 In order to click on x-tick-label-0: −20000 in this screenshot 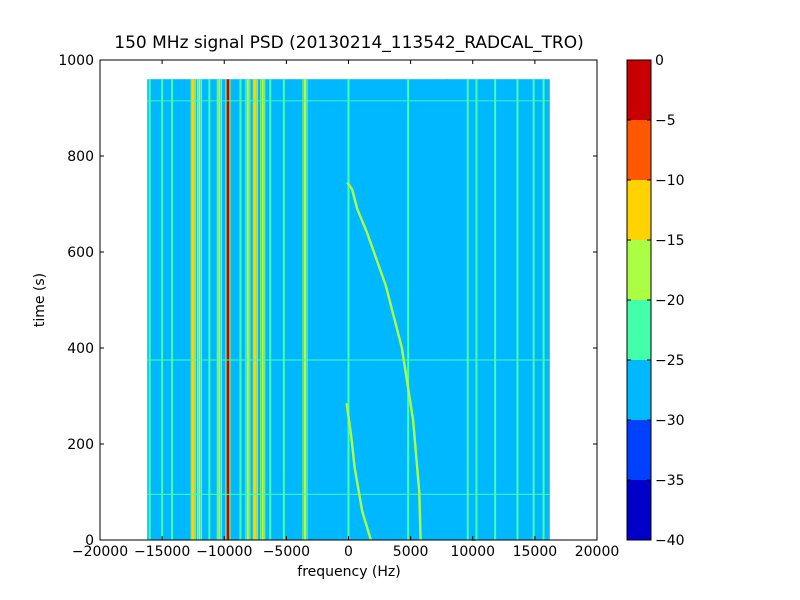, I will do `click(100, 552)`.